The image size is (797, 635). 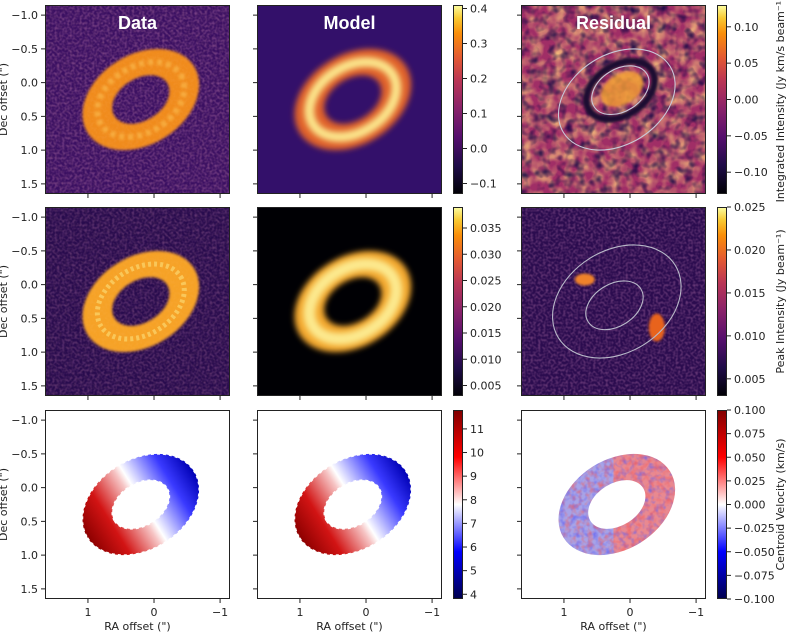 What do you see at coordinates (483, 184) in the screenshot?
I see `colorbar-tick-label: −0.1` at bounding box center [483, 184].